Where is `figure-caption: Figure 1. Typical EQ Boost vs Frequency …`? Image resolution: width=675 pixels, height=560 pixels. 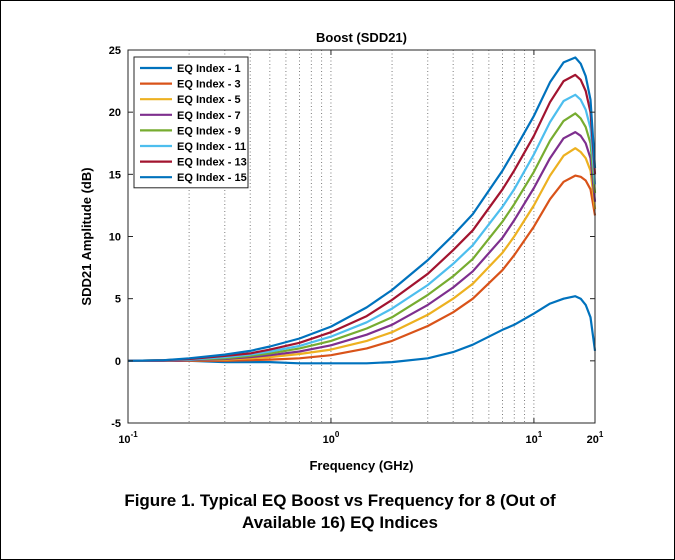
figure-caption: Figure 1. Typical EQ Boost vs Frequency … is located at coordinates (340, 512).